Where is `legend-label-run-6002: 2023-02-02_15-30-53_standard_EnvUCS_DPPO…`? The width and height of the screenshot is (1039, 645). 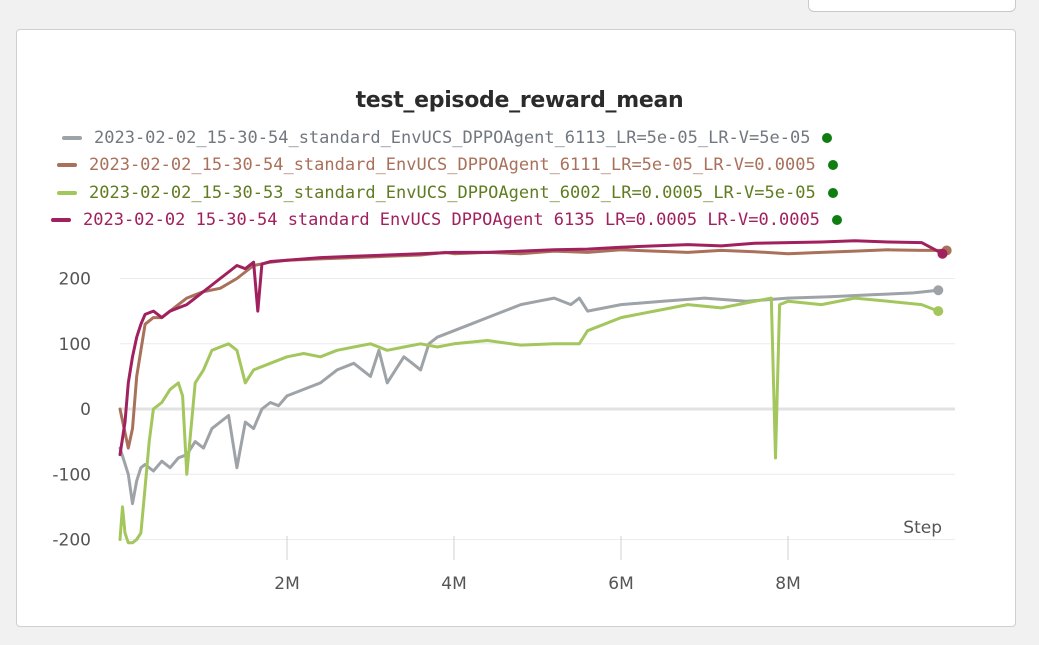 legend-label-run-6002: 2023-02-02_15-30-53_standard_EnvUCS_DPPO… is located at coordinates (452, 193).